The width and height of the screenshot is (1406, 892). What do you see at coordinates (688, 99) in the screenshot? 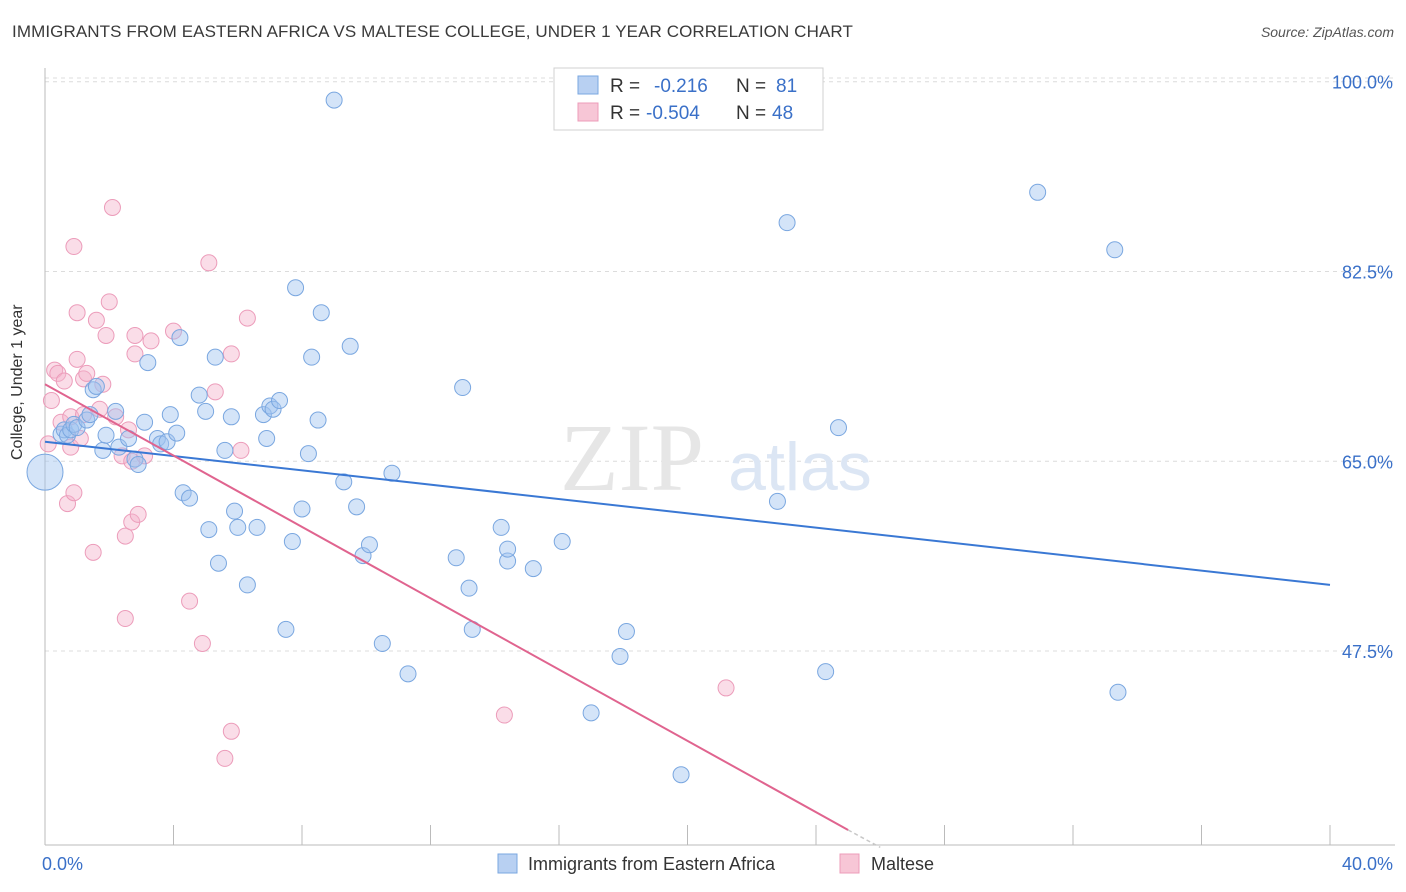
I see `stats-legend-box` at bounding box center [688, 99].